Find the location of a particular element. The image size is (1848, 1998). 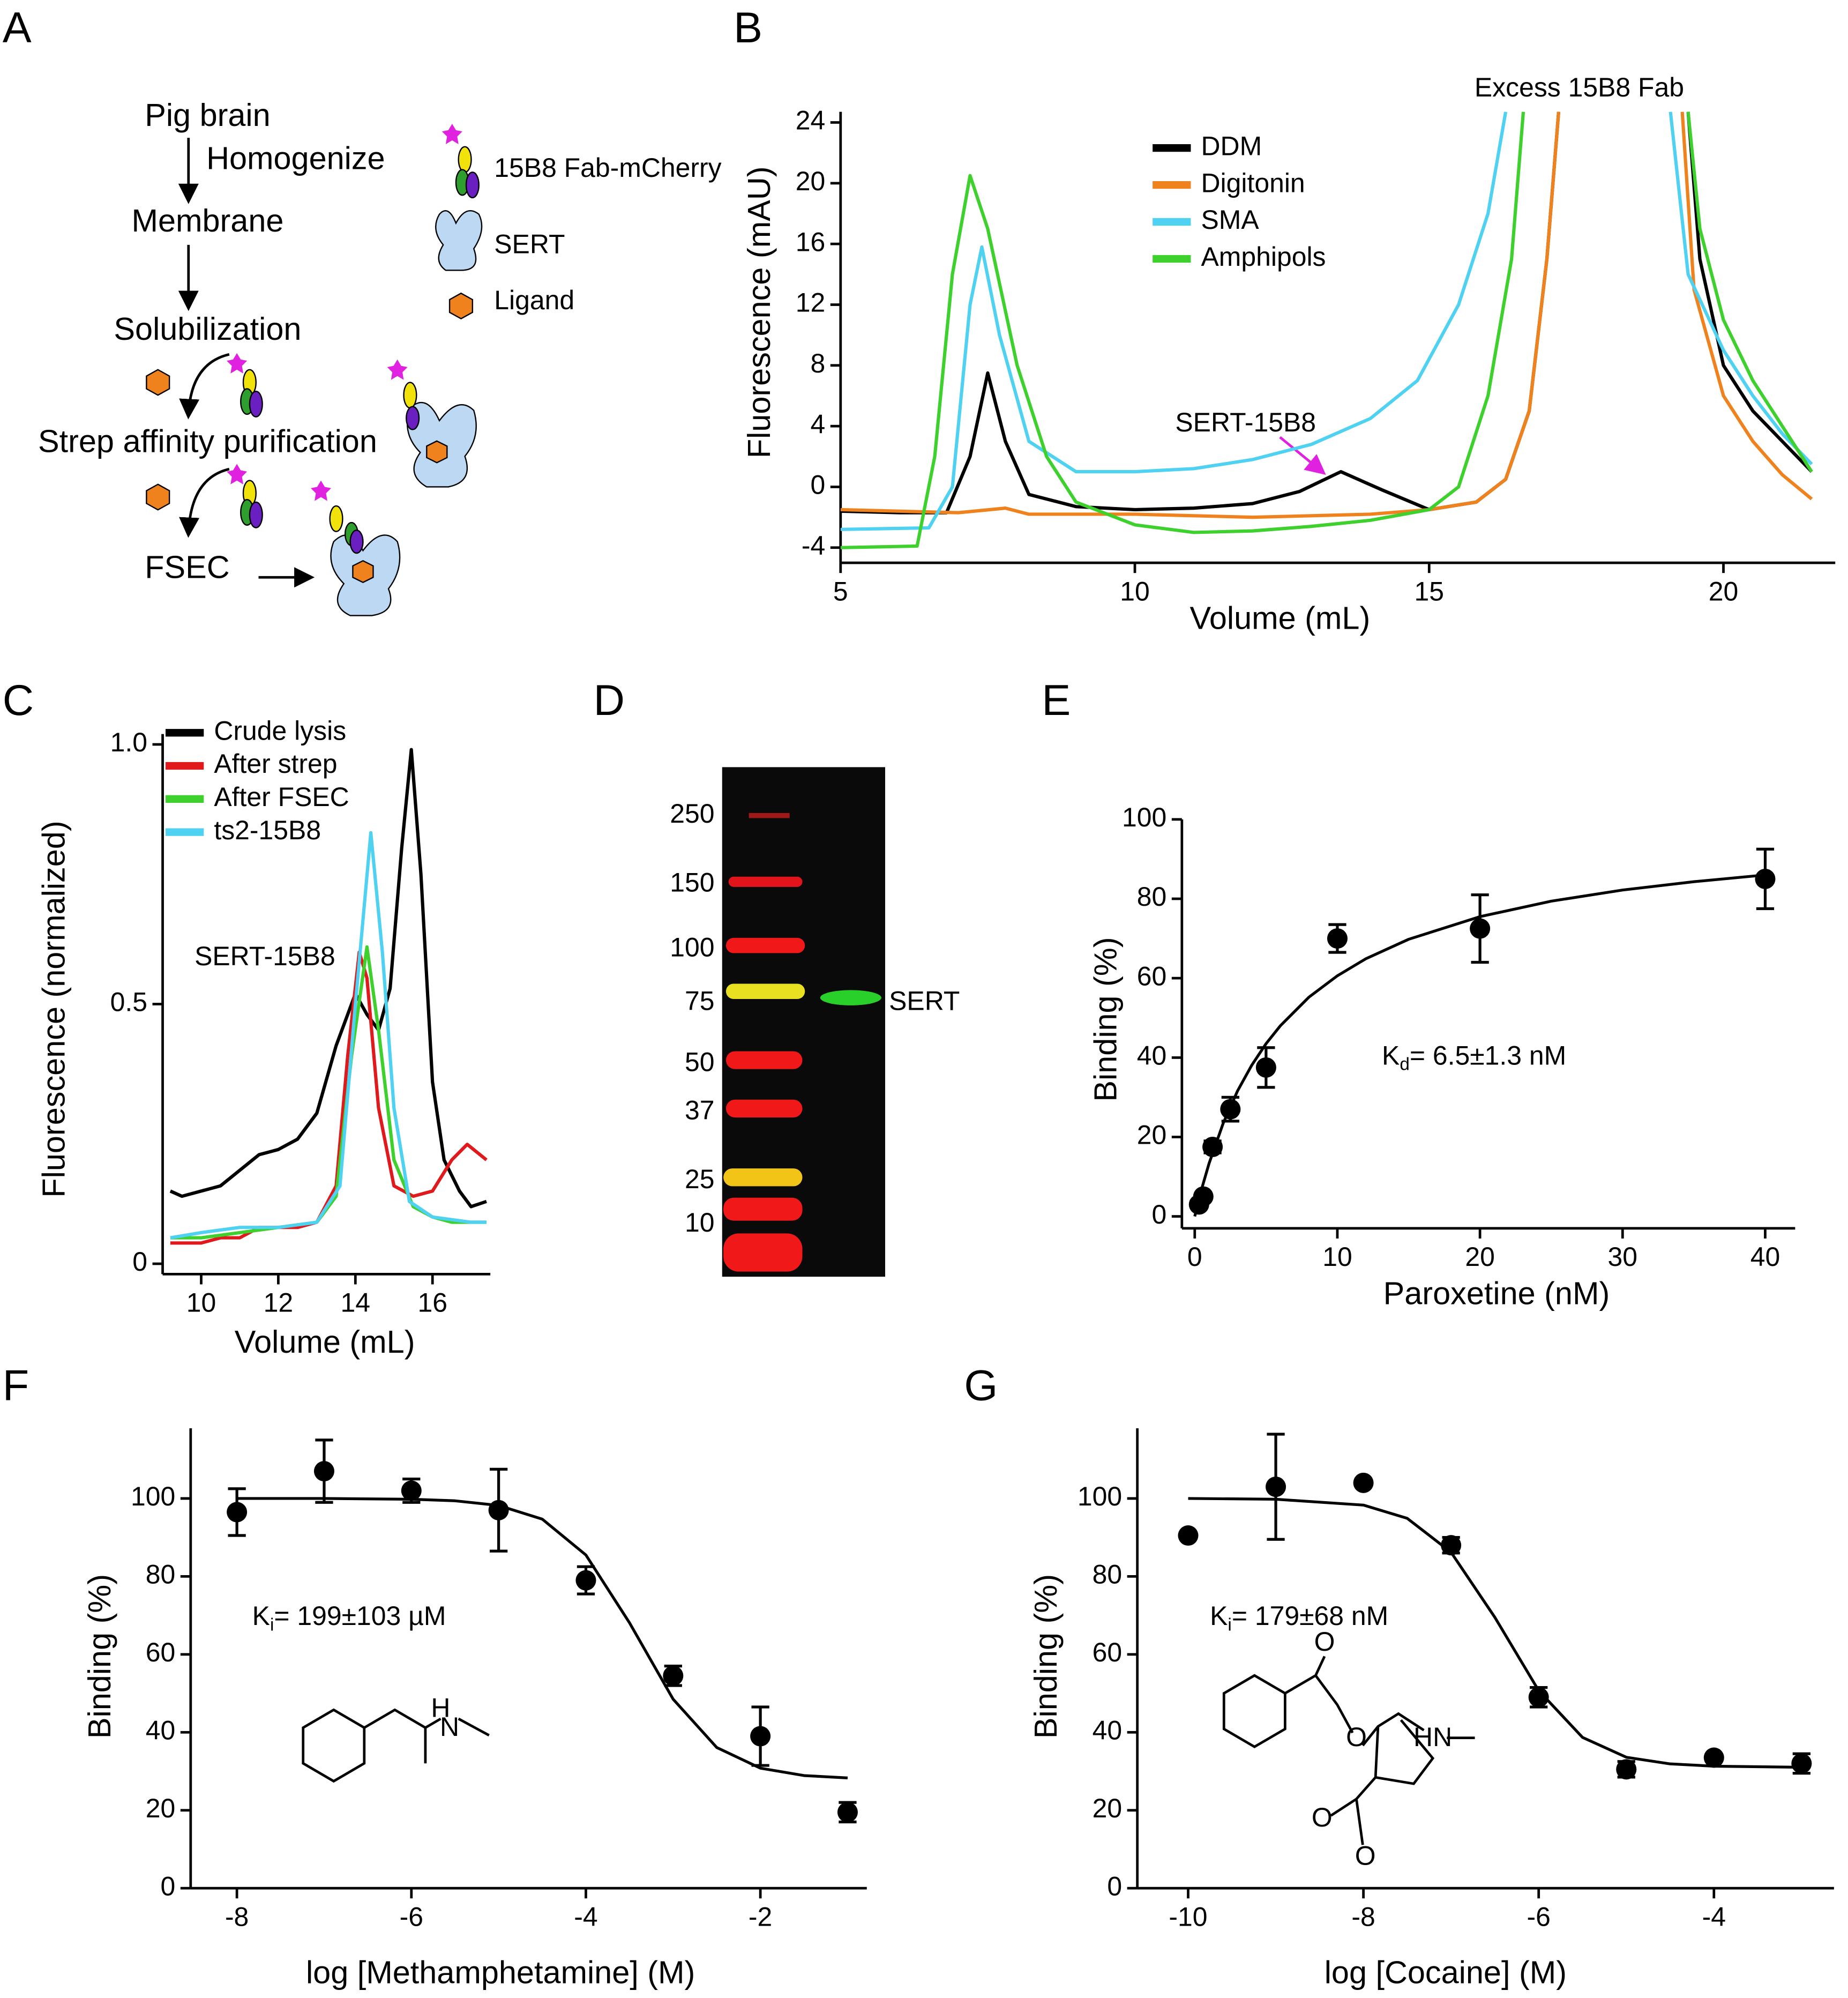

legend-label: After strep is located at coordinates (275, 764).